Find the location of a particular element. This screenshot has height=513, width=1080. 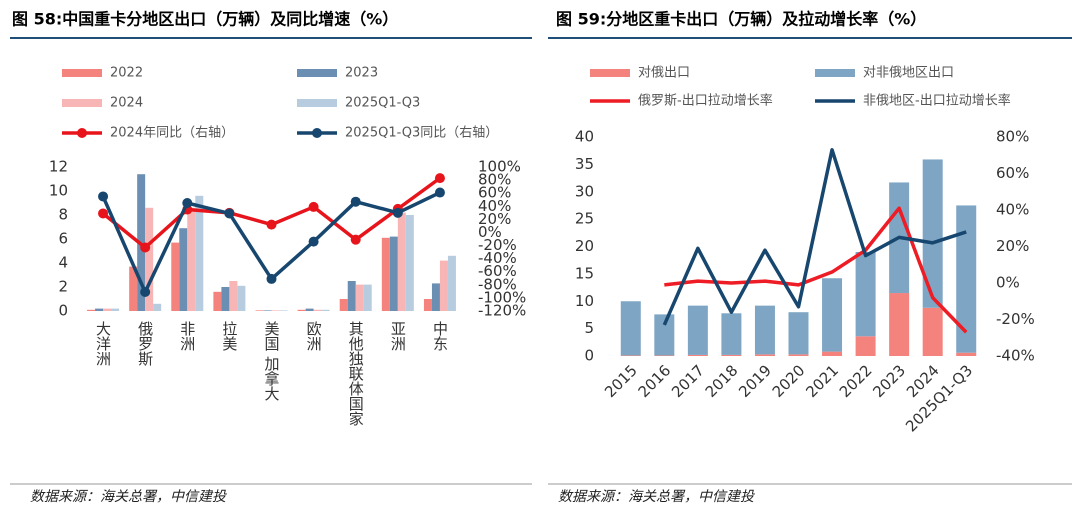

y-tick-label: 30 is located at coordinates (584, 191).